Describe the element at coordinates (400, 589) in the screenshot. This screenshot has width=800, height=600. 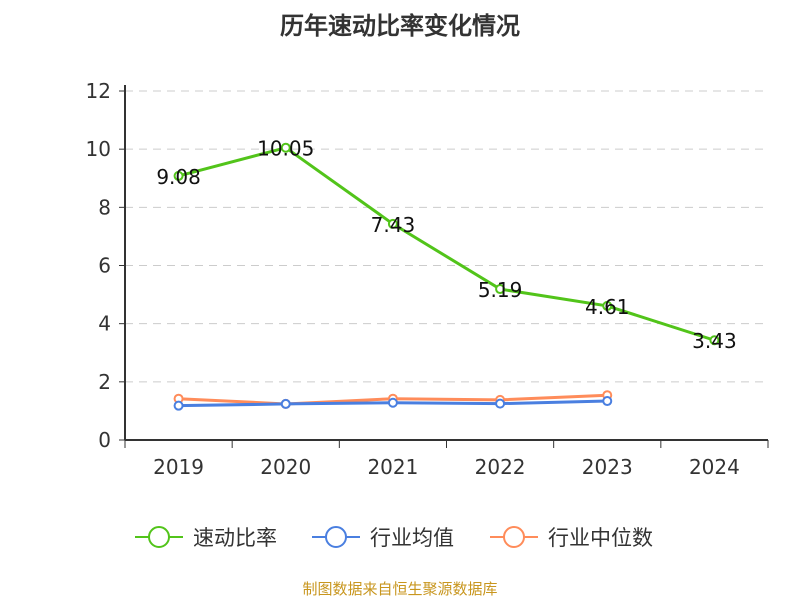
I see `source-note: 制图数据来自恒生聚源数据库` at that location.